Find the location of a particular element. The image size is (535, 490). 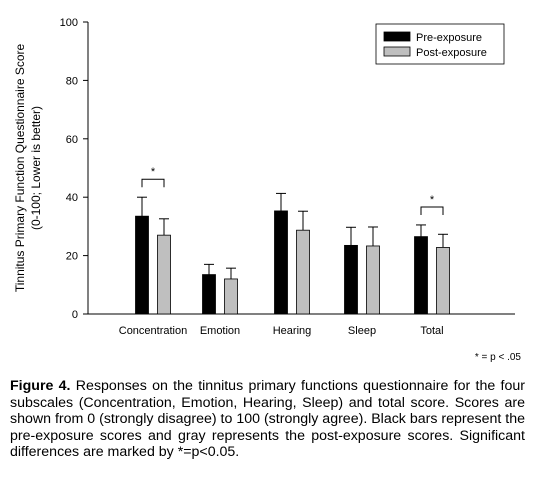

bar-pre-concentration is located at coordinates (142, 265).